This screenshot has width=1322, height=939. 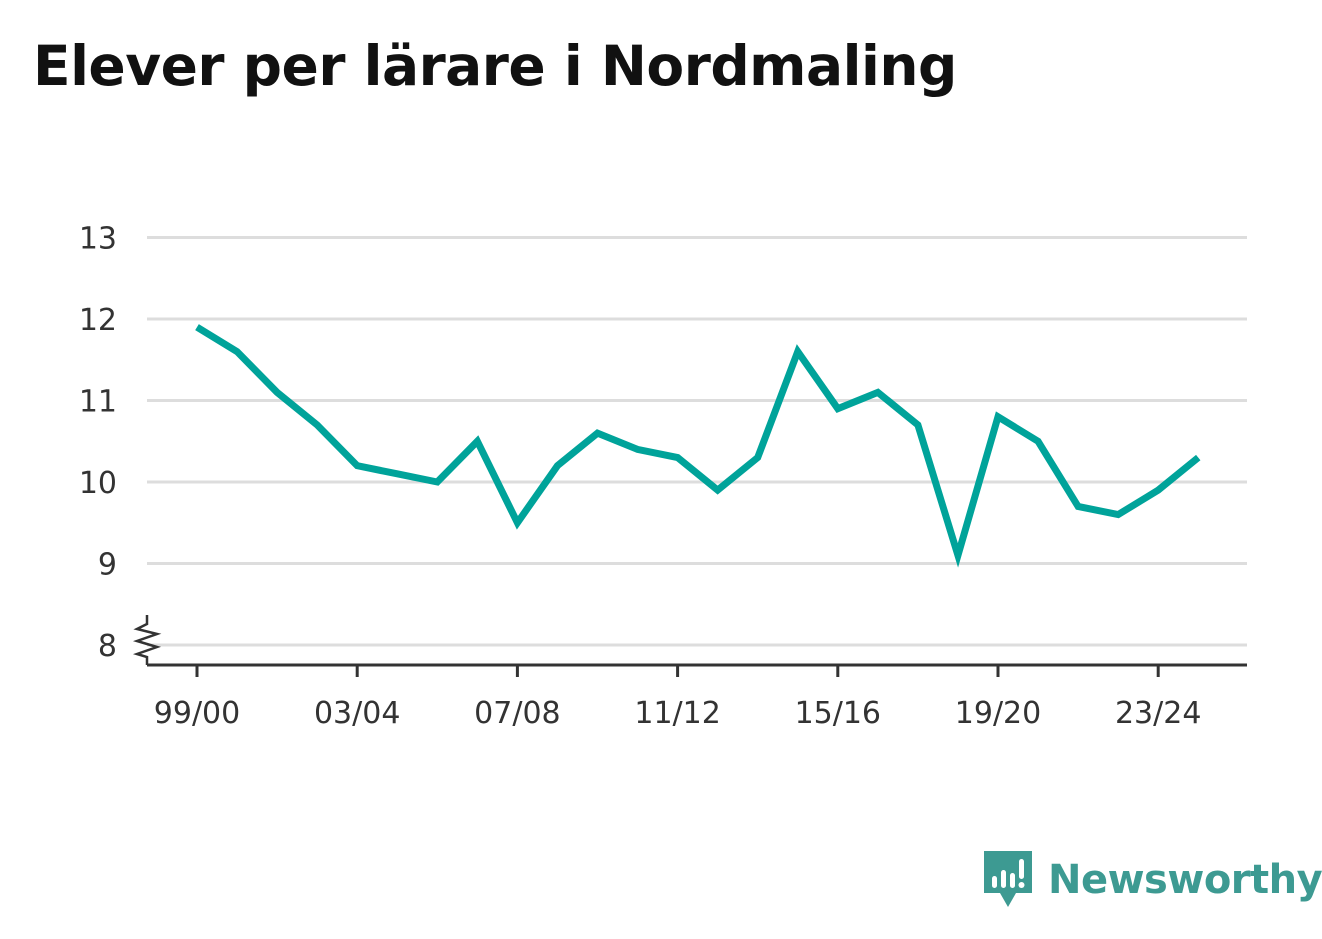 What do you see at coordinates (517, 713) in the screenshot?
I see `x-tick-label-07-08: 07/08` at bounding box center [517, 713].